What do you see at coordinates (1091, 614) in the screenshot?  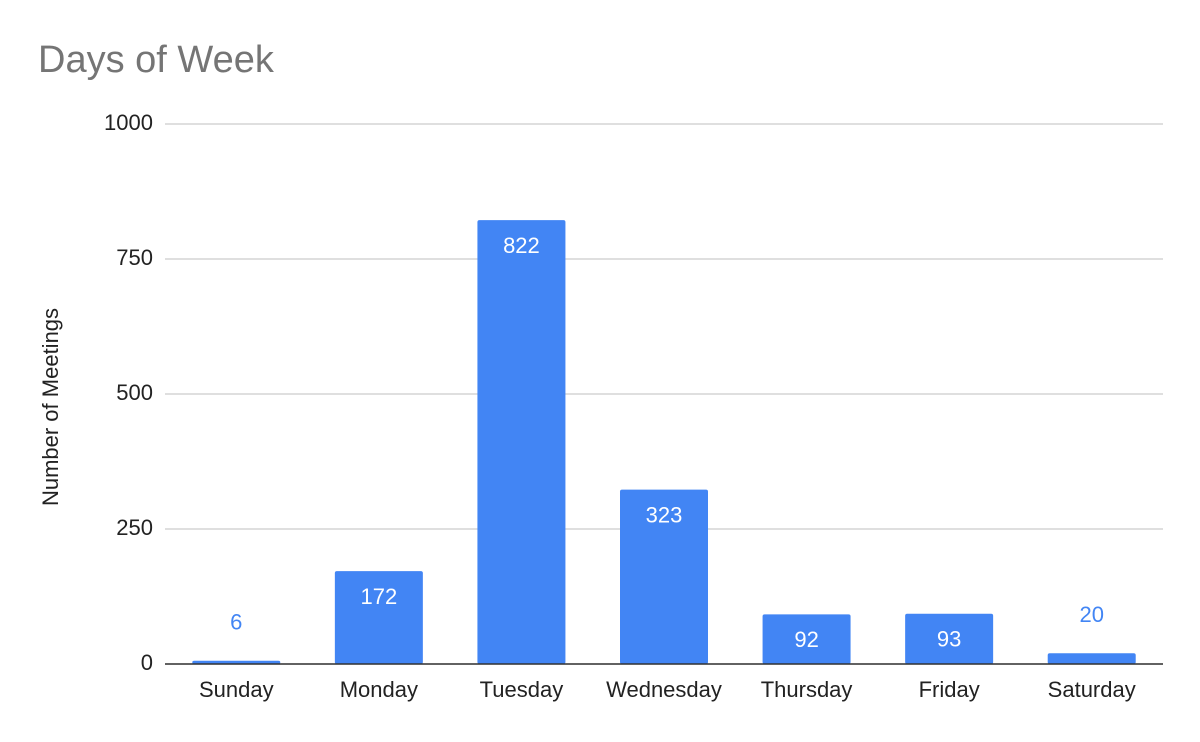 I see `data-label: 20` at bounding box center [1091, 614].